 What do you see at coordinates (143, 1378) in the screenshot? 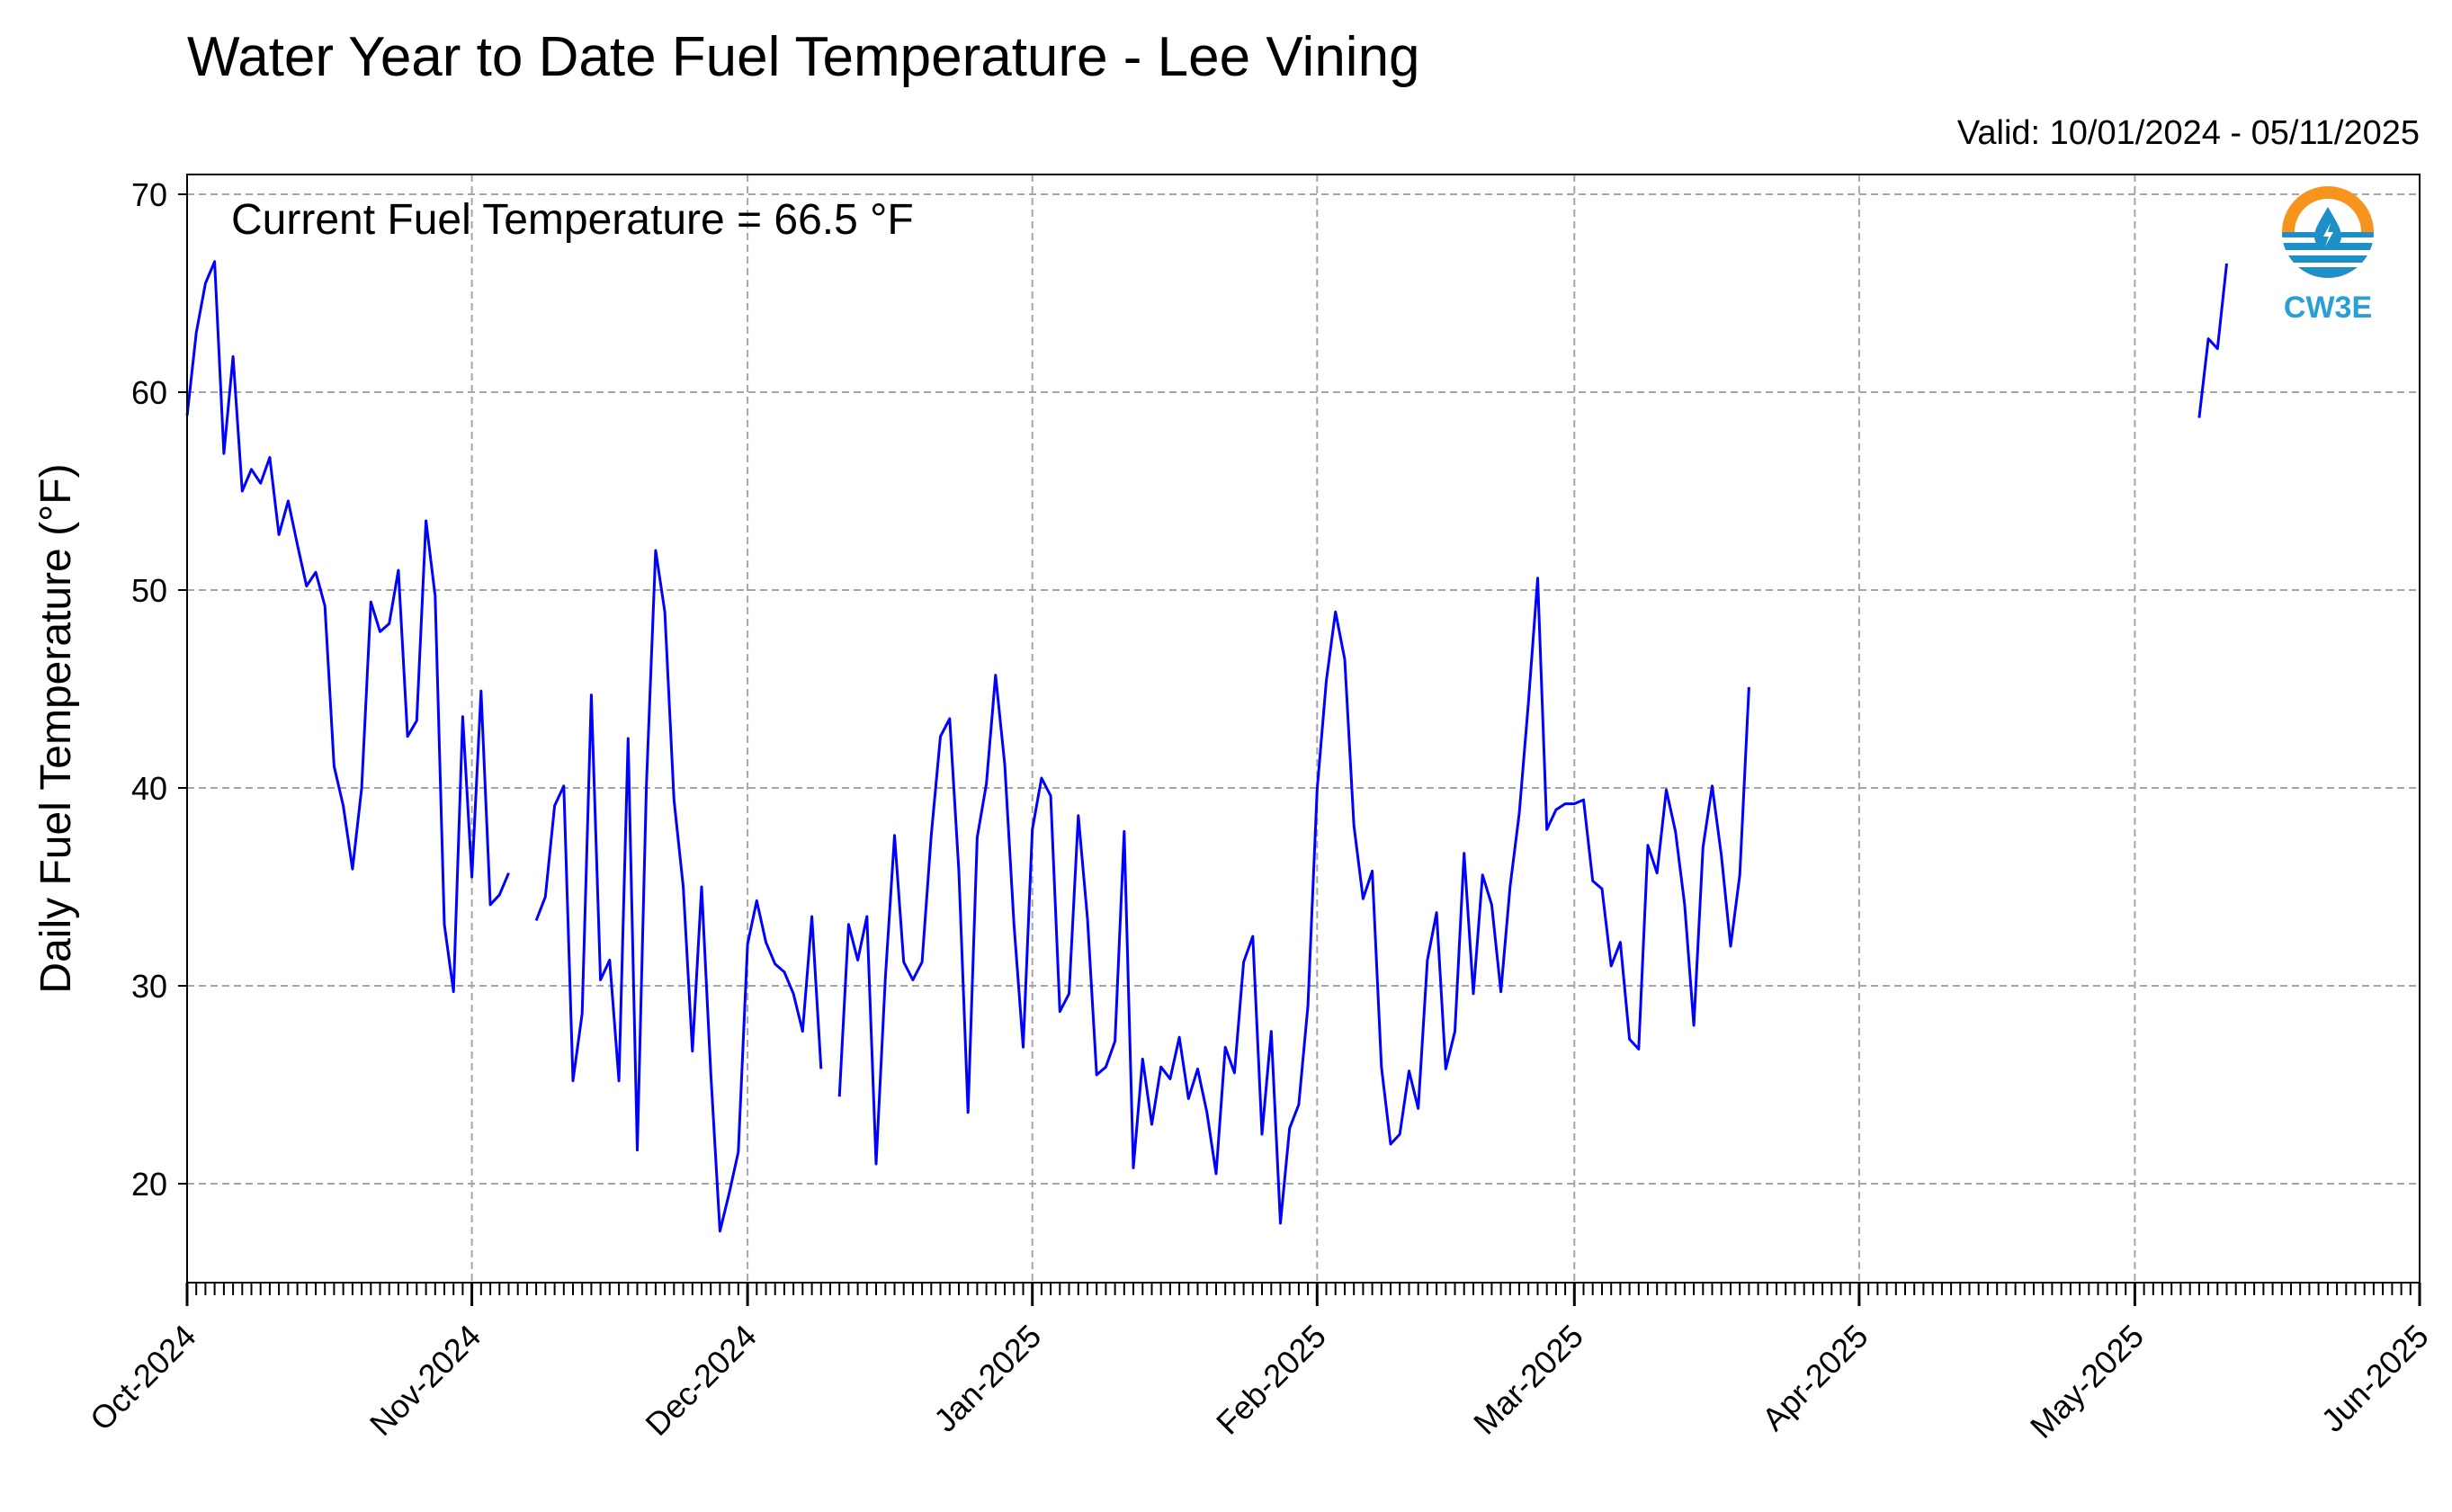
I see `x-tick-label: Oct-2024` at bounding box center [143, 1378].